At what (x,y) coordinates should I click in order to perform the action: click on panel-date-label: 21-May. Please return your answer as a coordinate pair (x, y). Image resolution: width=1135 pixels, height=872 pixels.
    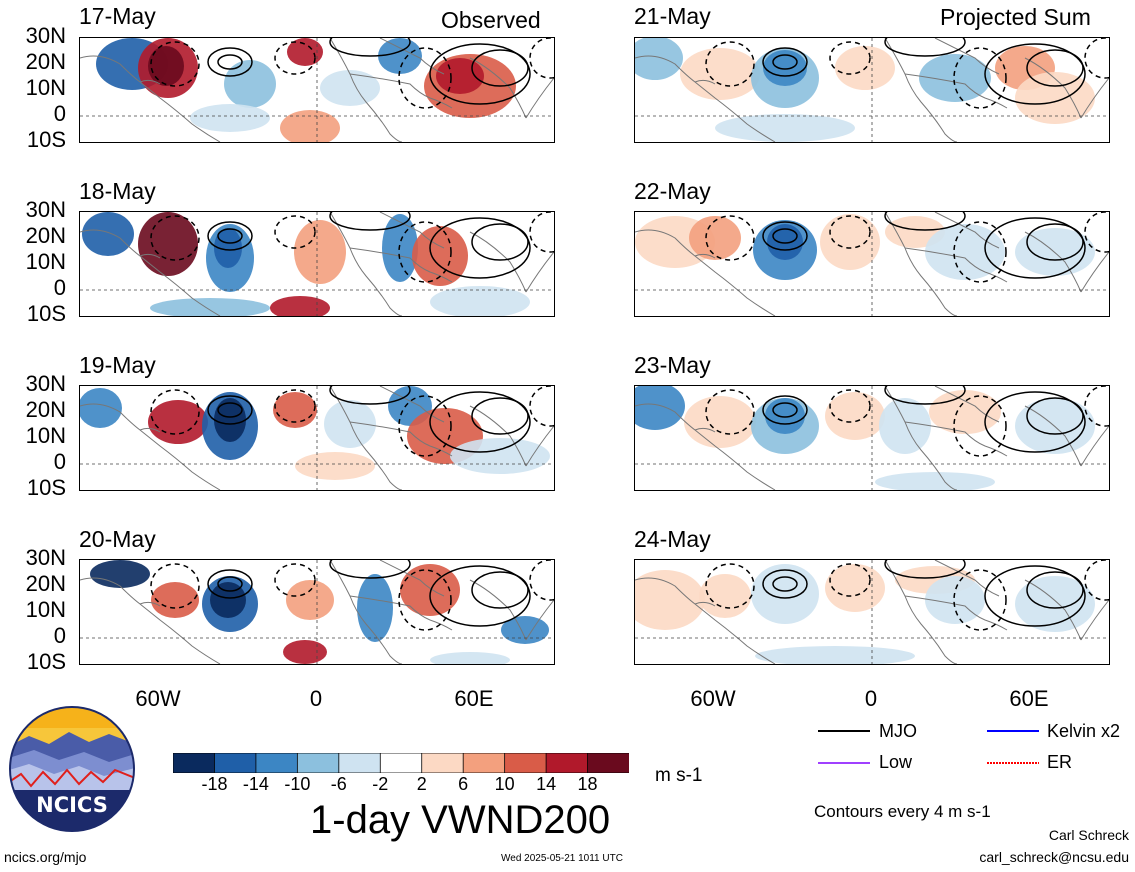
    Looking at the image, I should click on (672, 16).